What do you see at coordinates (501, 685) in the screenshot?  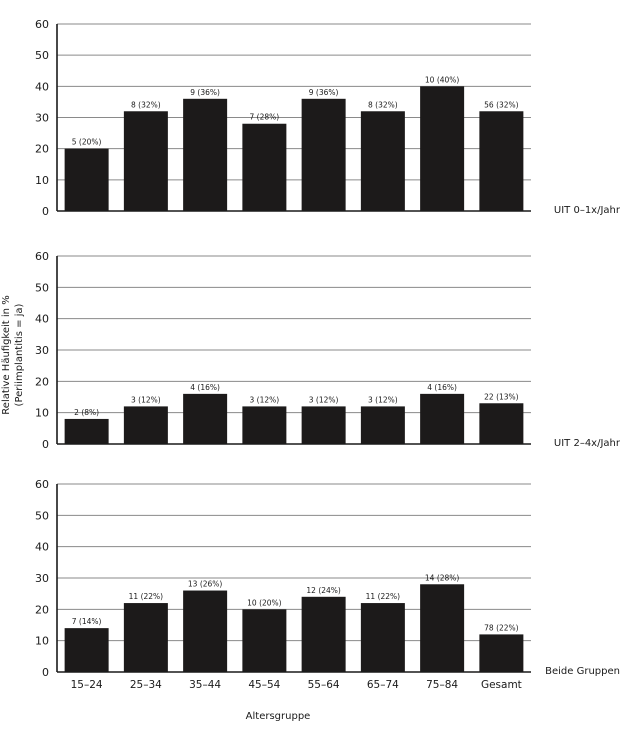 I see `x-tick-label: Gesamt` at bounding box center [501, 685].